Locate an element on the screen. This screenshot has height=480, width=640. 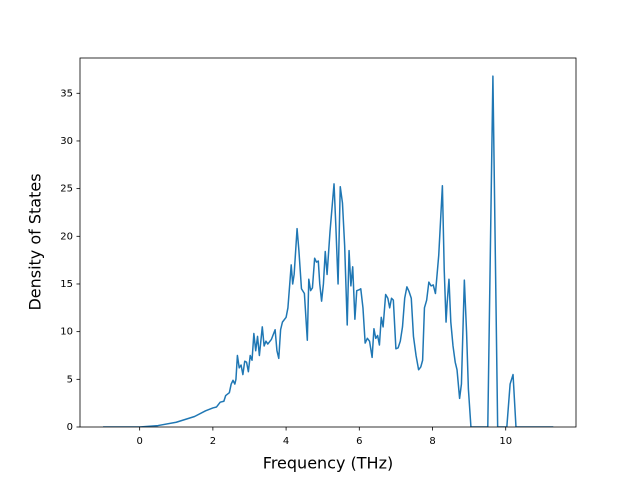
x-tick-label: 6 is located at coordinates (359, 441).